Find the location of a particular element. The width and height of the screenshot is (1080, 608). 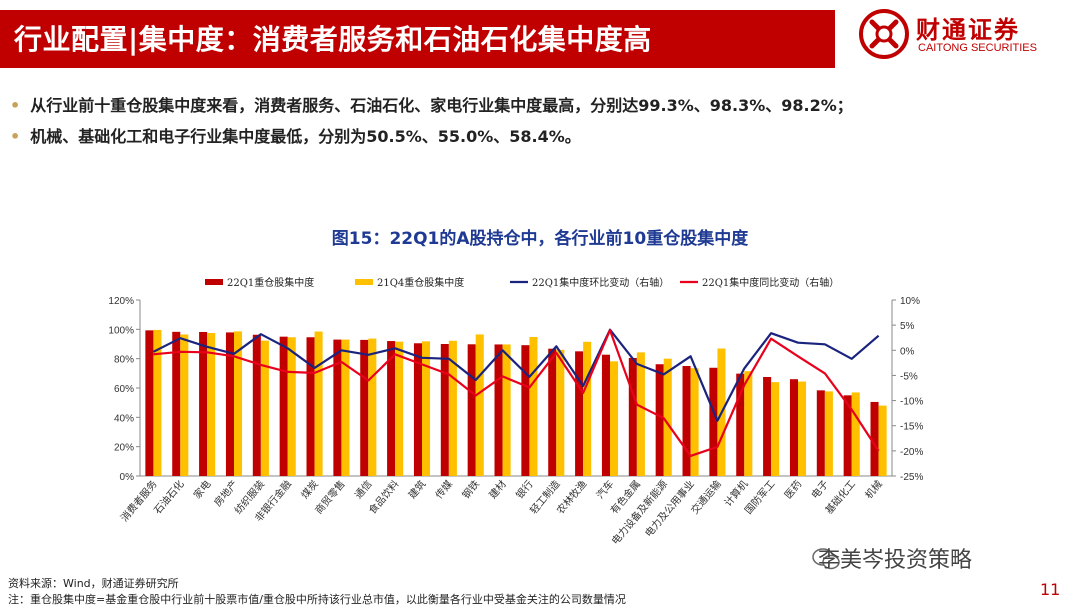

company-logo: 财通证券 CAITONG SECURITIES is located at coordinates (963, 35).